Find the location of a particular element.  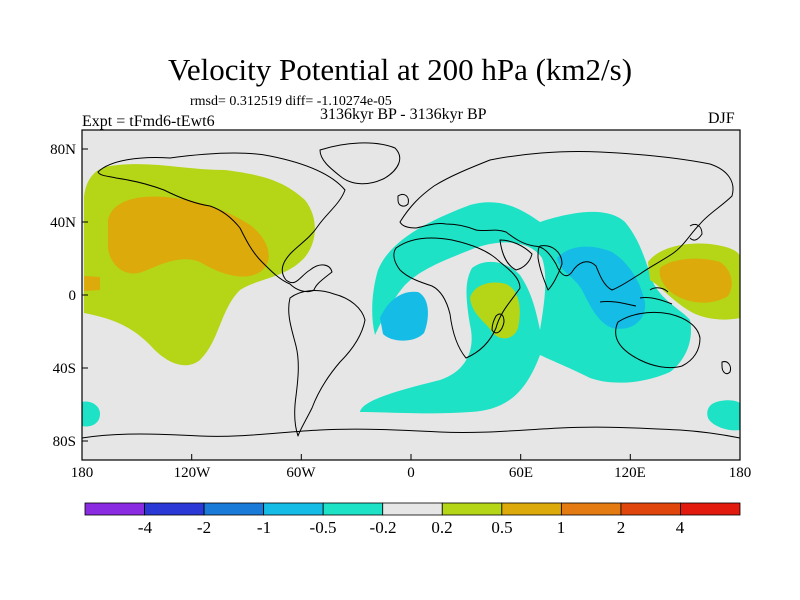

season-text: DJF is located at coordinates (721, 118).